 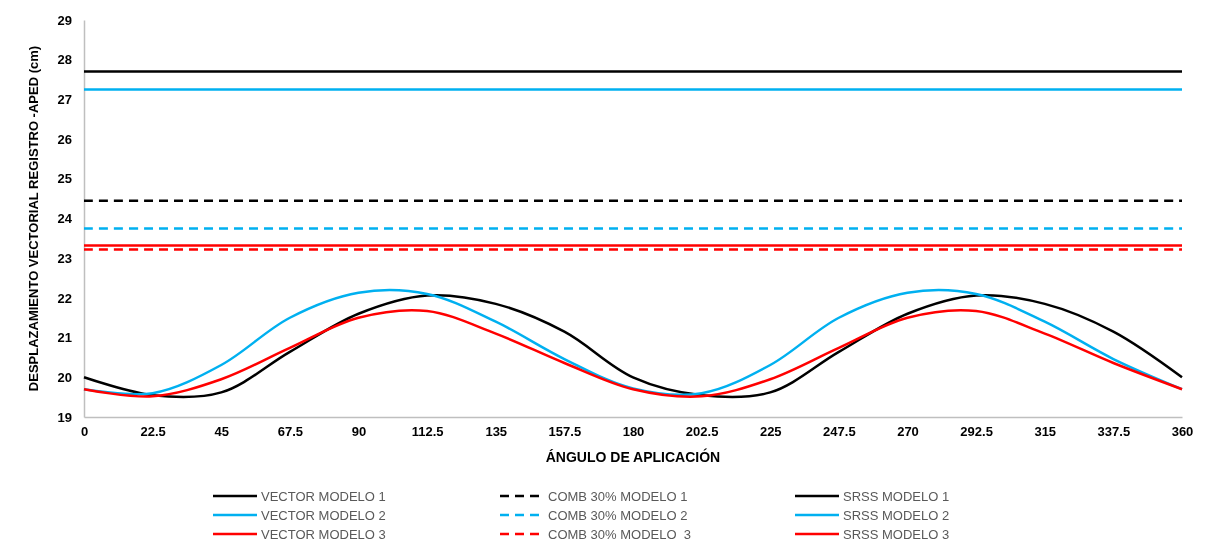 I want to click on legend-label: VECTOR MODELO 3, so click(x=323, y=534).